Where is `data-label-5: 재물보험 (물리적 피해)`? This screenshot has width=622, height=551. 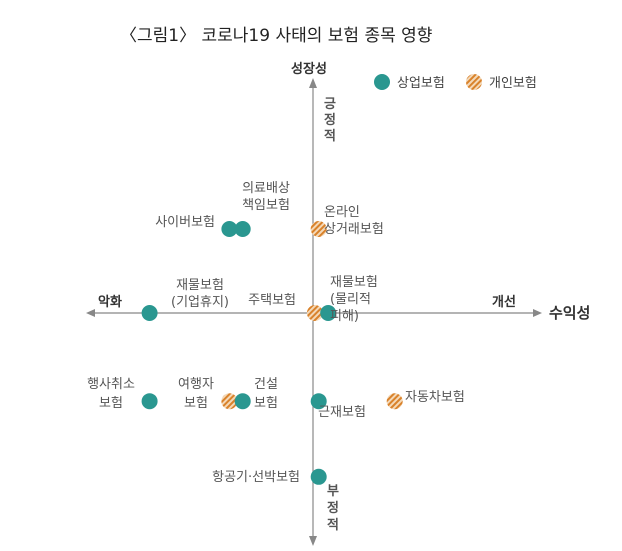 data-label-5: 재물보험 (물리적 피해) is located at coordinates (354, 299).